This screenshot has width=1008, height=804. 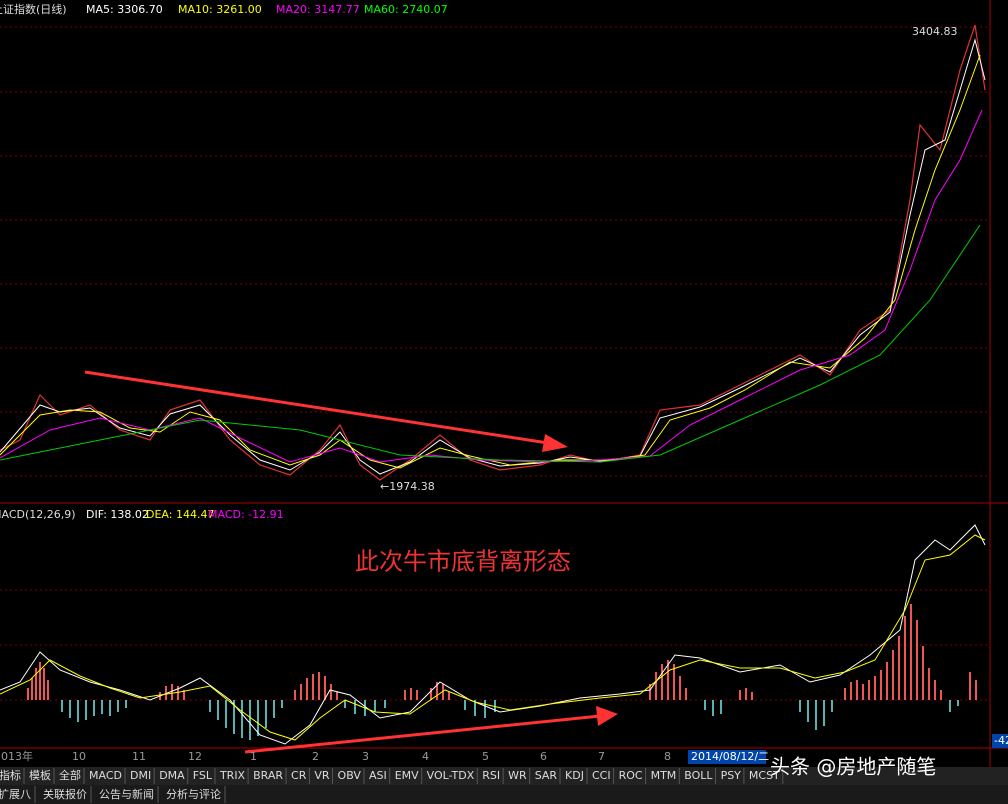 I want to click on tab: PSY, so click(x=731, y=775).